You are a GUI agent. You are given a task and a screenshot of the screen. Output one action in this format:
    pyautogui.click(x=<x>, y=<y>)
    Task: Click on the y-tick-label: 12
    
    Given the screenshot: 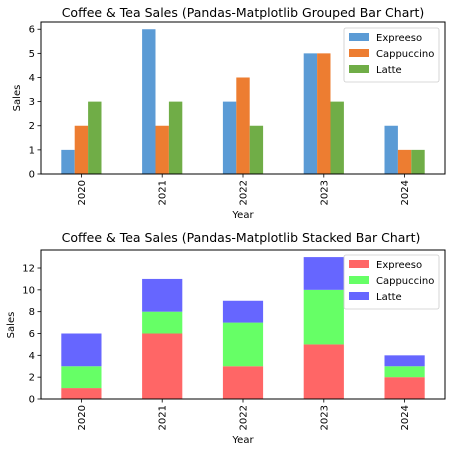 What is the action you would take?
    pyautogui.click(x=28, y=269)
    